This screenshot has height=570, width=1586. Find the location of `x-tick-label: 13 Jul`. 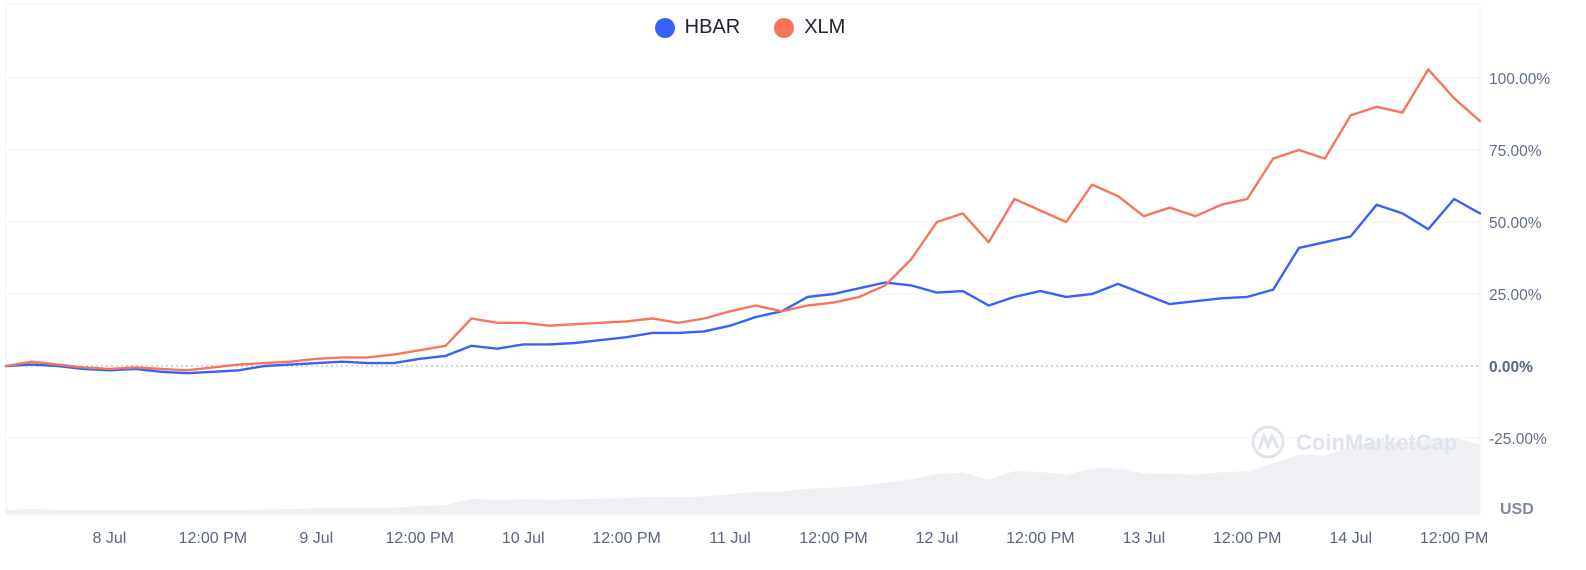

x-tick-label: 13 Jul is located at coordinates (1143, 538).